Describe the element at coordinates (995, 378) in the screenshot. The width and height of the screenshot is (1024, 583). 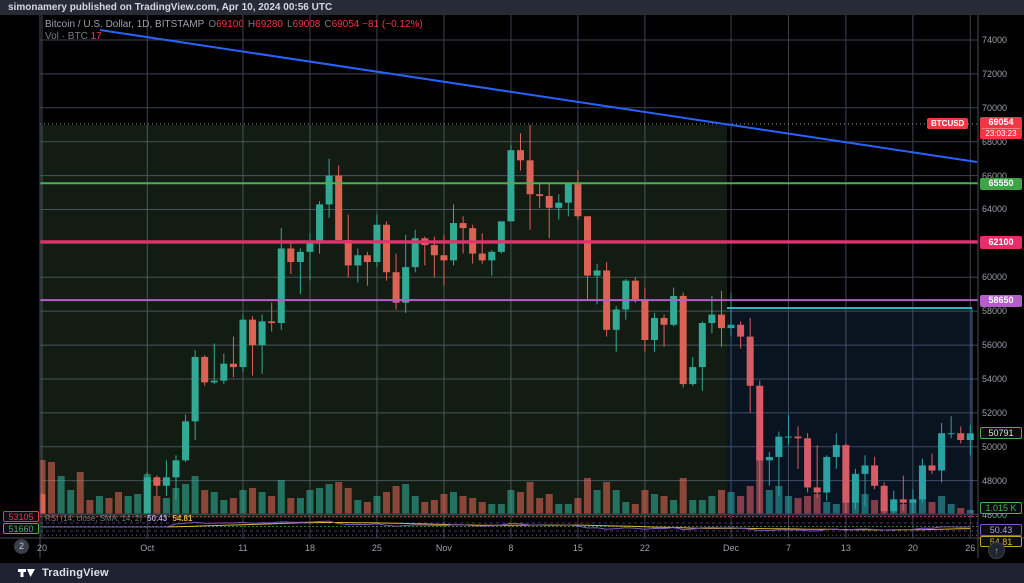
I see `price-tick-label: 54000` at that location.